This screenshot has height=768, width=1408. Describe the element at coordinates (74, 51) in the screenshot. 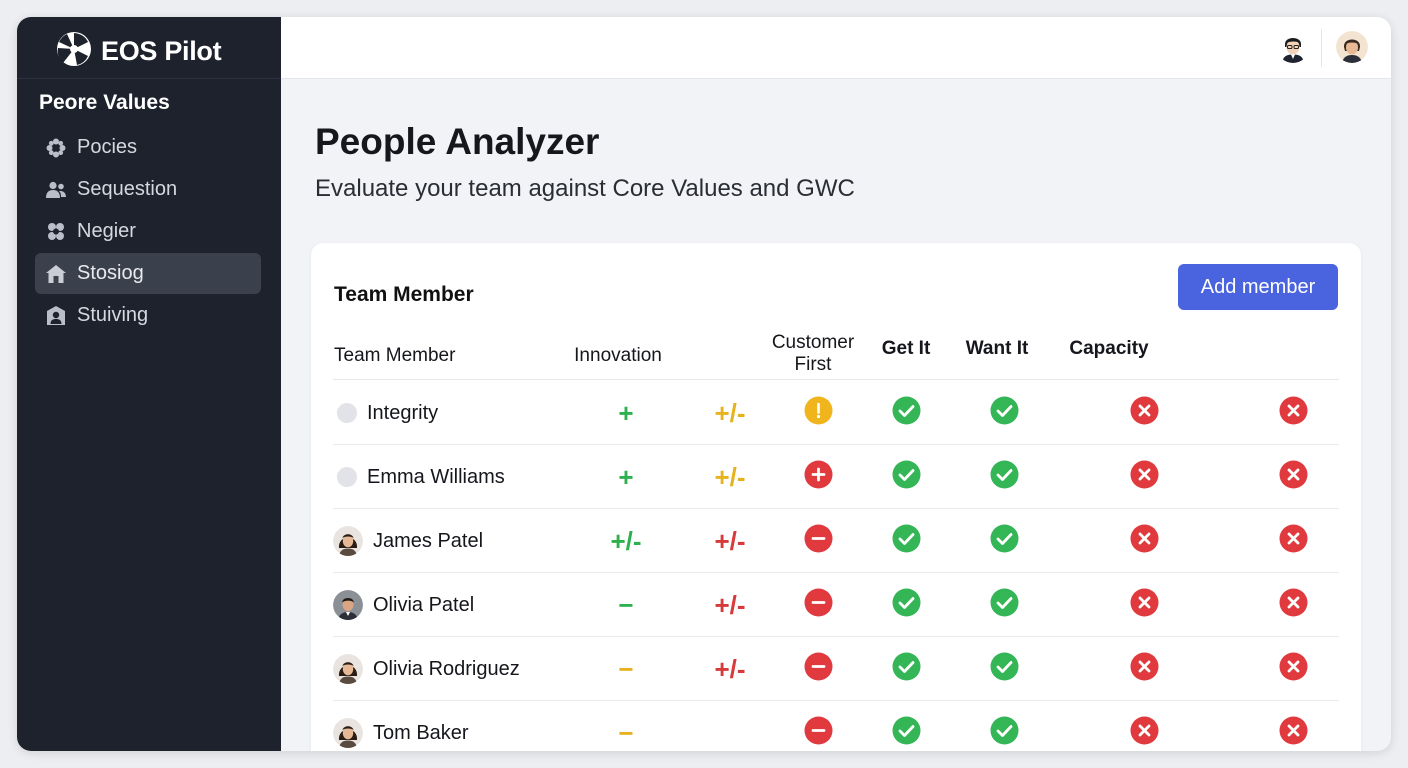

I see `logo-icon` at that location.